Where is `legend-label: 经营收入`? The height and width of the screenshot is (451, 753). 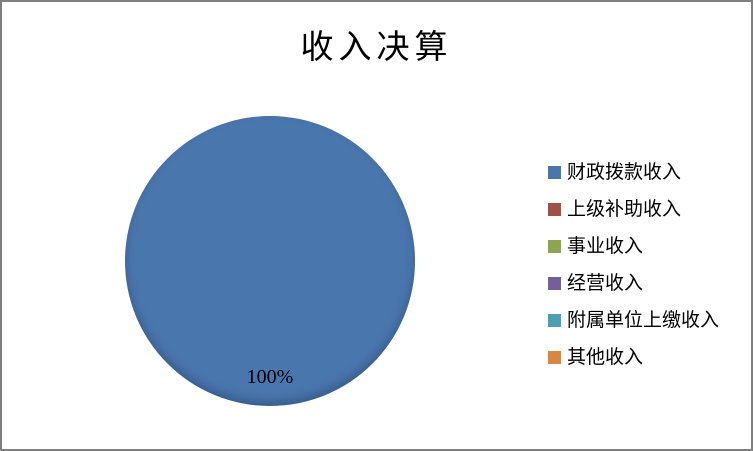
legend-label: 经营收入 is located at coordinates (605, 283).